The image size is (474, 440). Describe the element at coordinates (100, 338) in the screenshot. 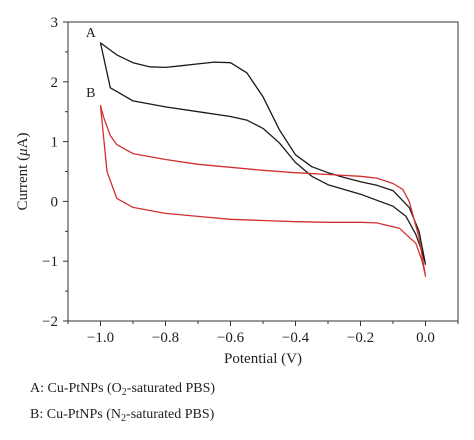

I see `x-tick-label: −1.0` at that location.